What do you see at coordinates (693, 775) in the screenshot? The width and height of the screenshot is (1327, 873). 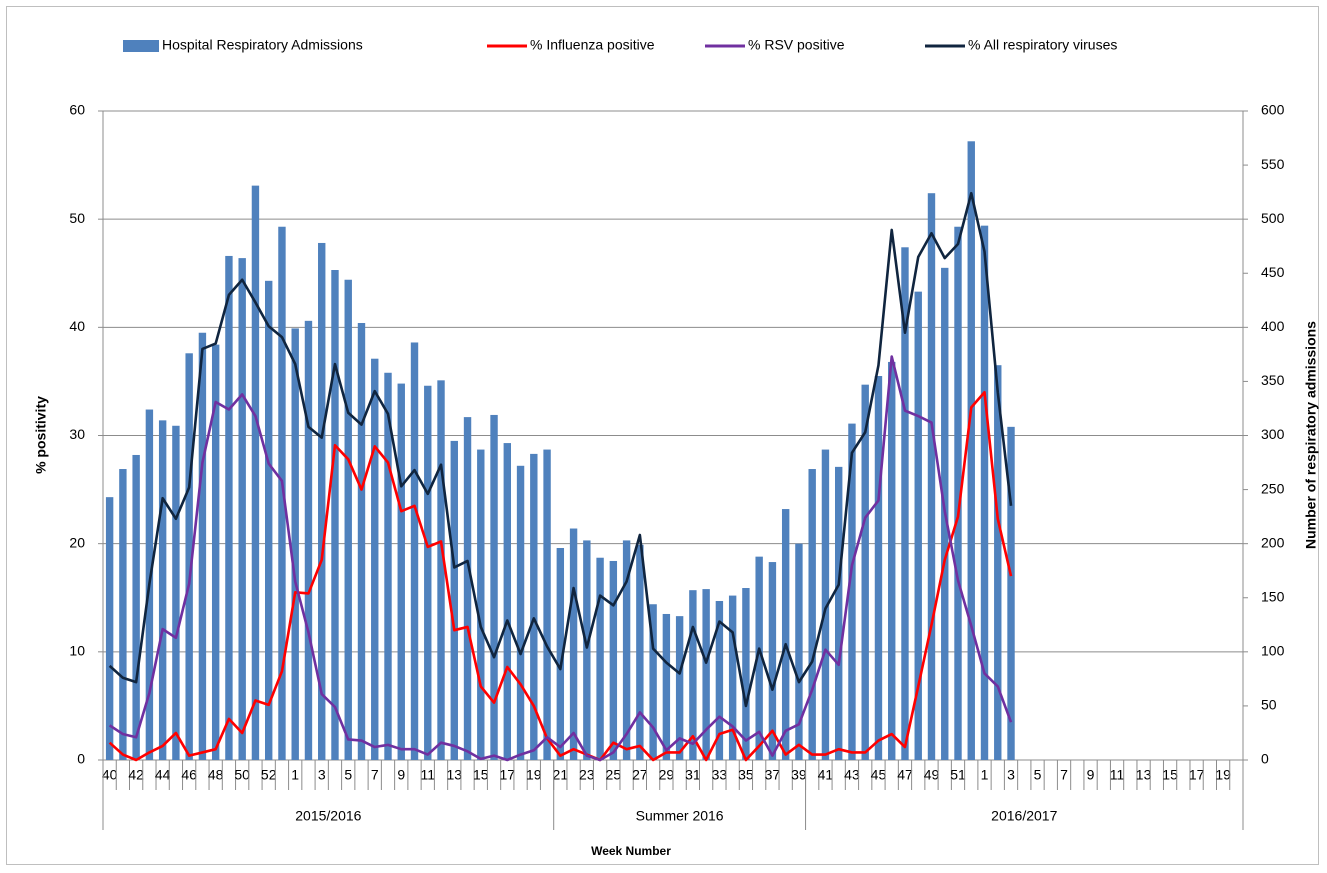 I see `x-tick-label: 31` at bounding box center [693, 775].